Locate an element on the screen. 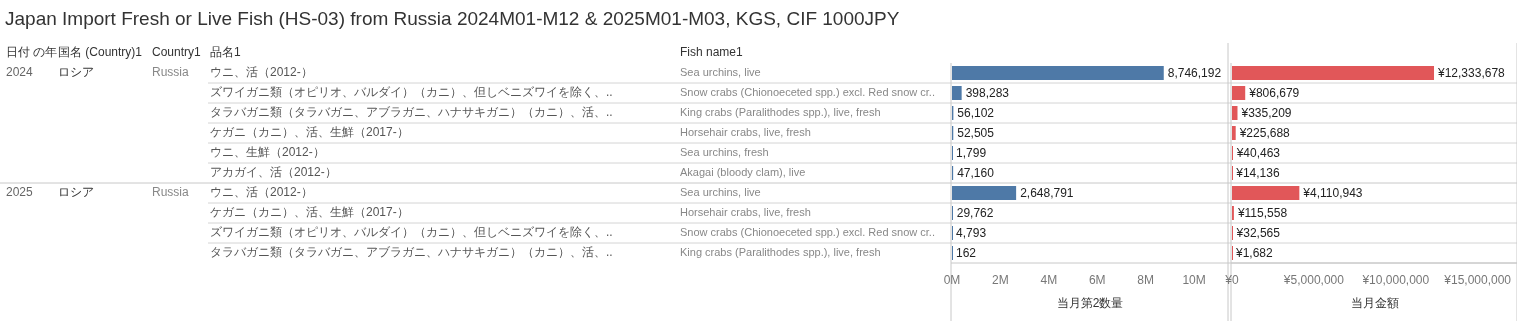 This screenshot has width=1517, height=321. data-label: ¥14,136 is located at coordinates (1257, 173).